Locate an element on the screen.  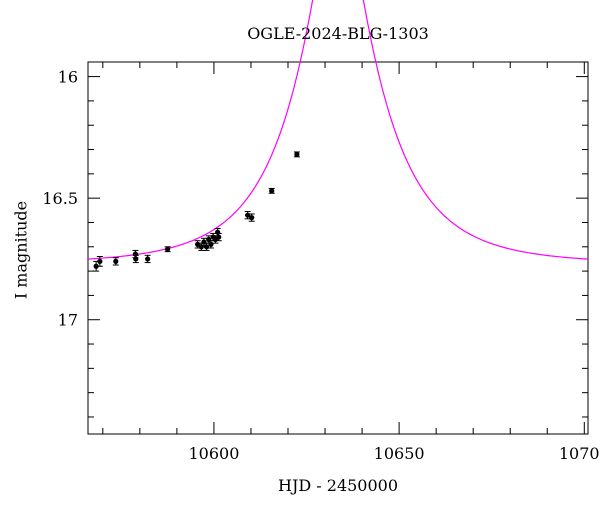
x-axis-label: HJD - 2450000 is located at coordinates (338, 485).